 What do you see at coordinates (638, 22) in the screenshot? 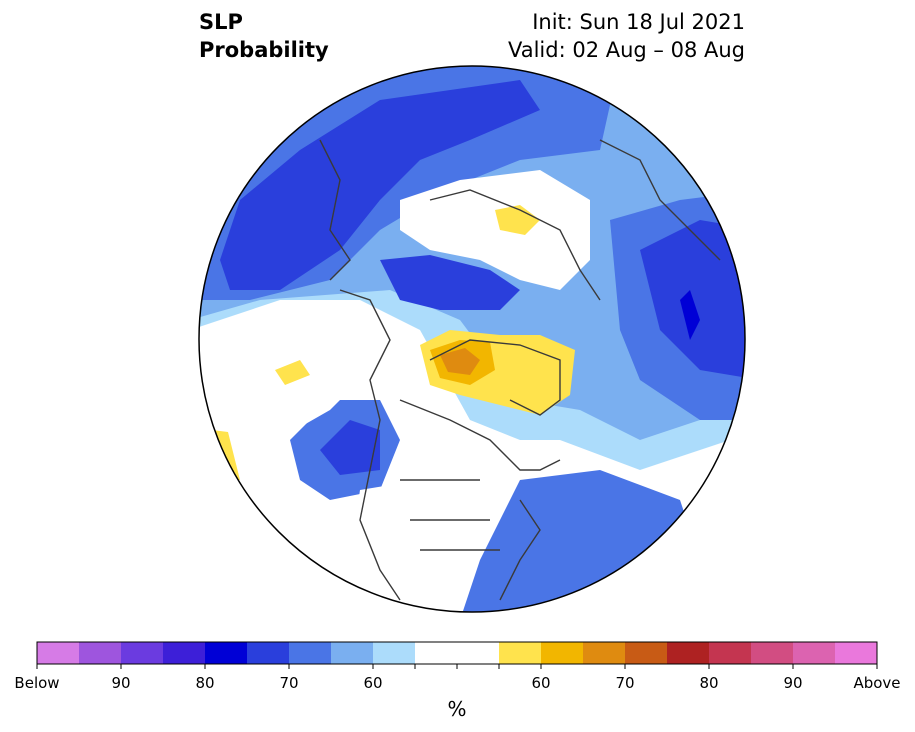
I see `init-date: Init: Sun 18 Jul 2021` at bounding box center [638, 22].